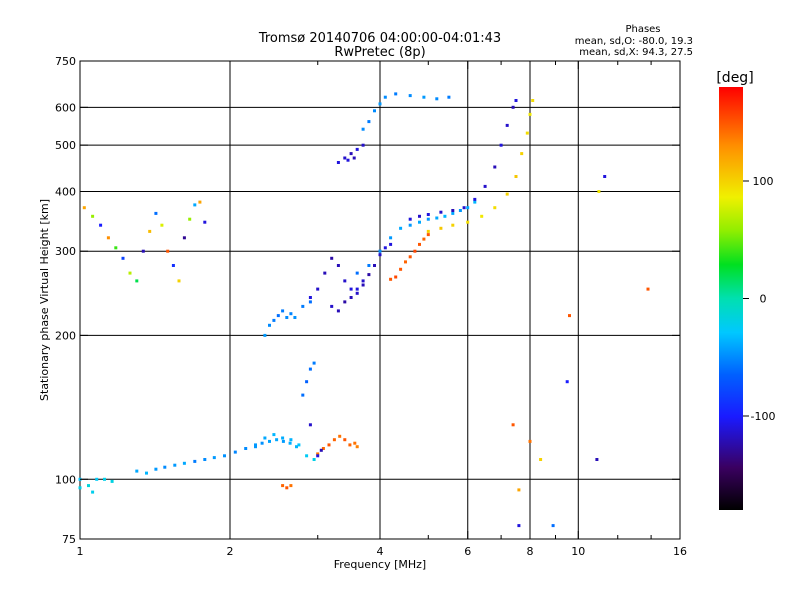  Describe the element at coordinates (634, 41) in the screenshot. I see `phases-line-o: mean, sd,O: -80.0, 19.3` at that location.